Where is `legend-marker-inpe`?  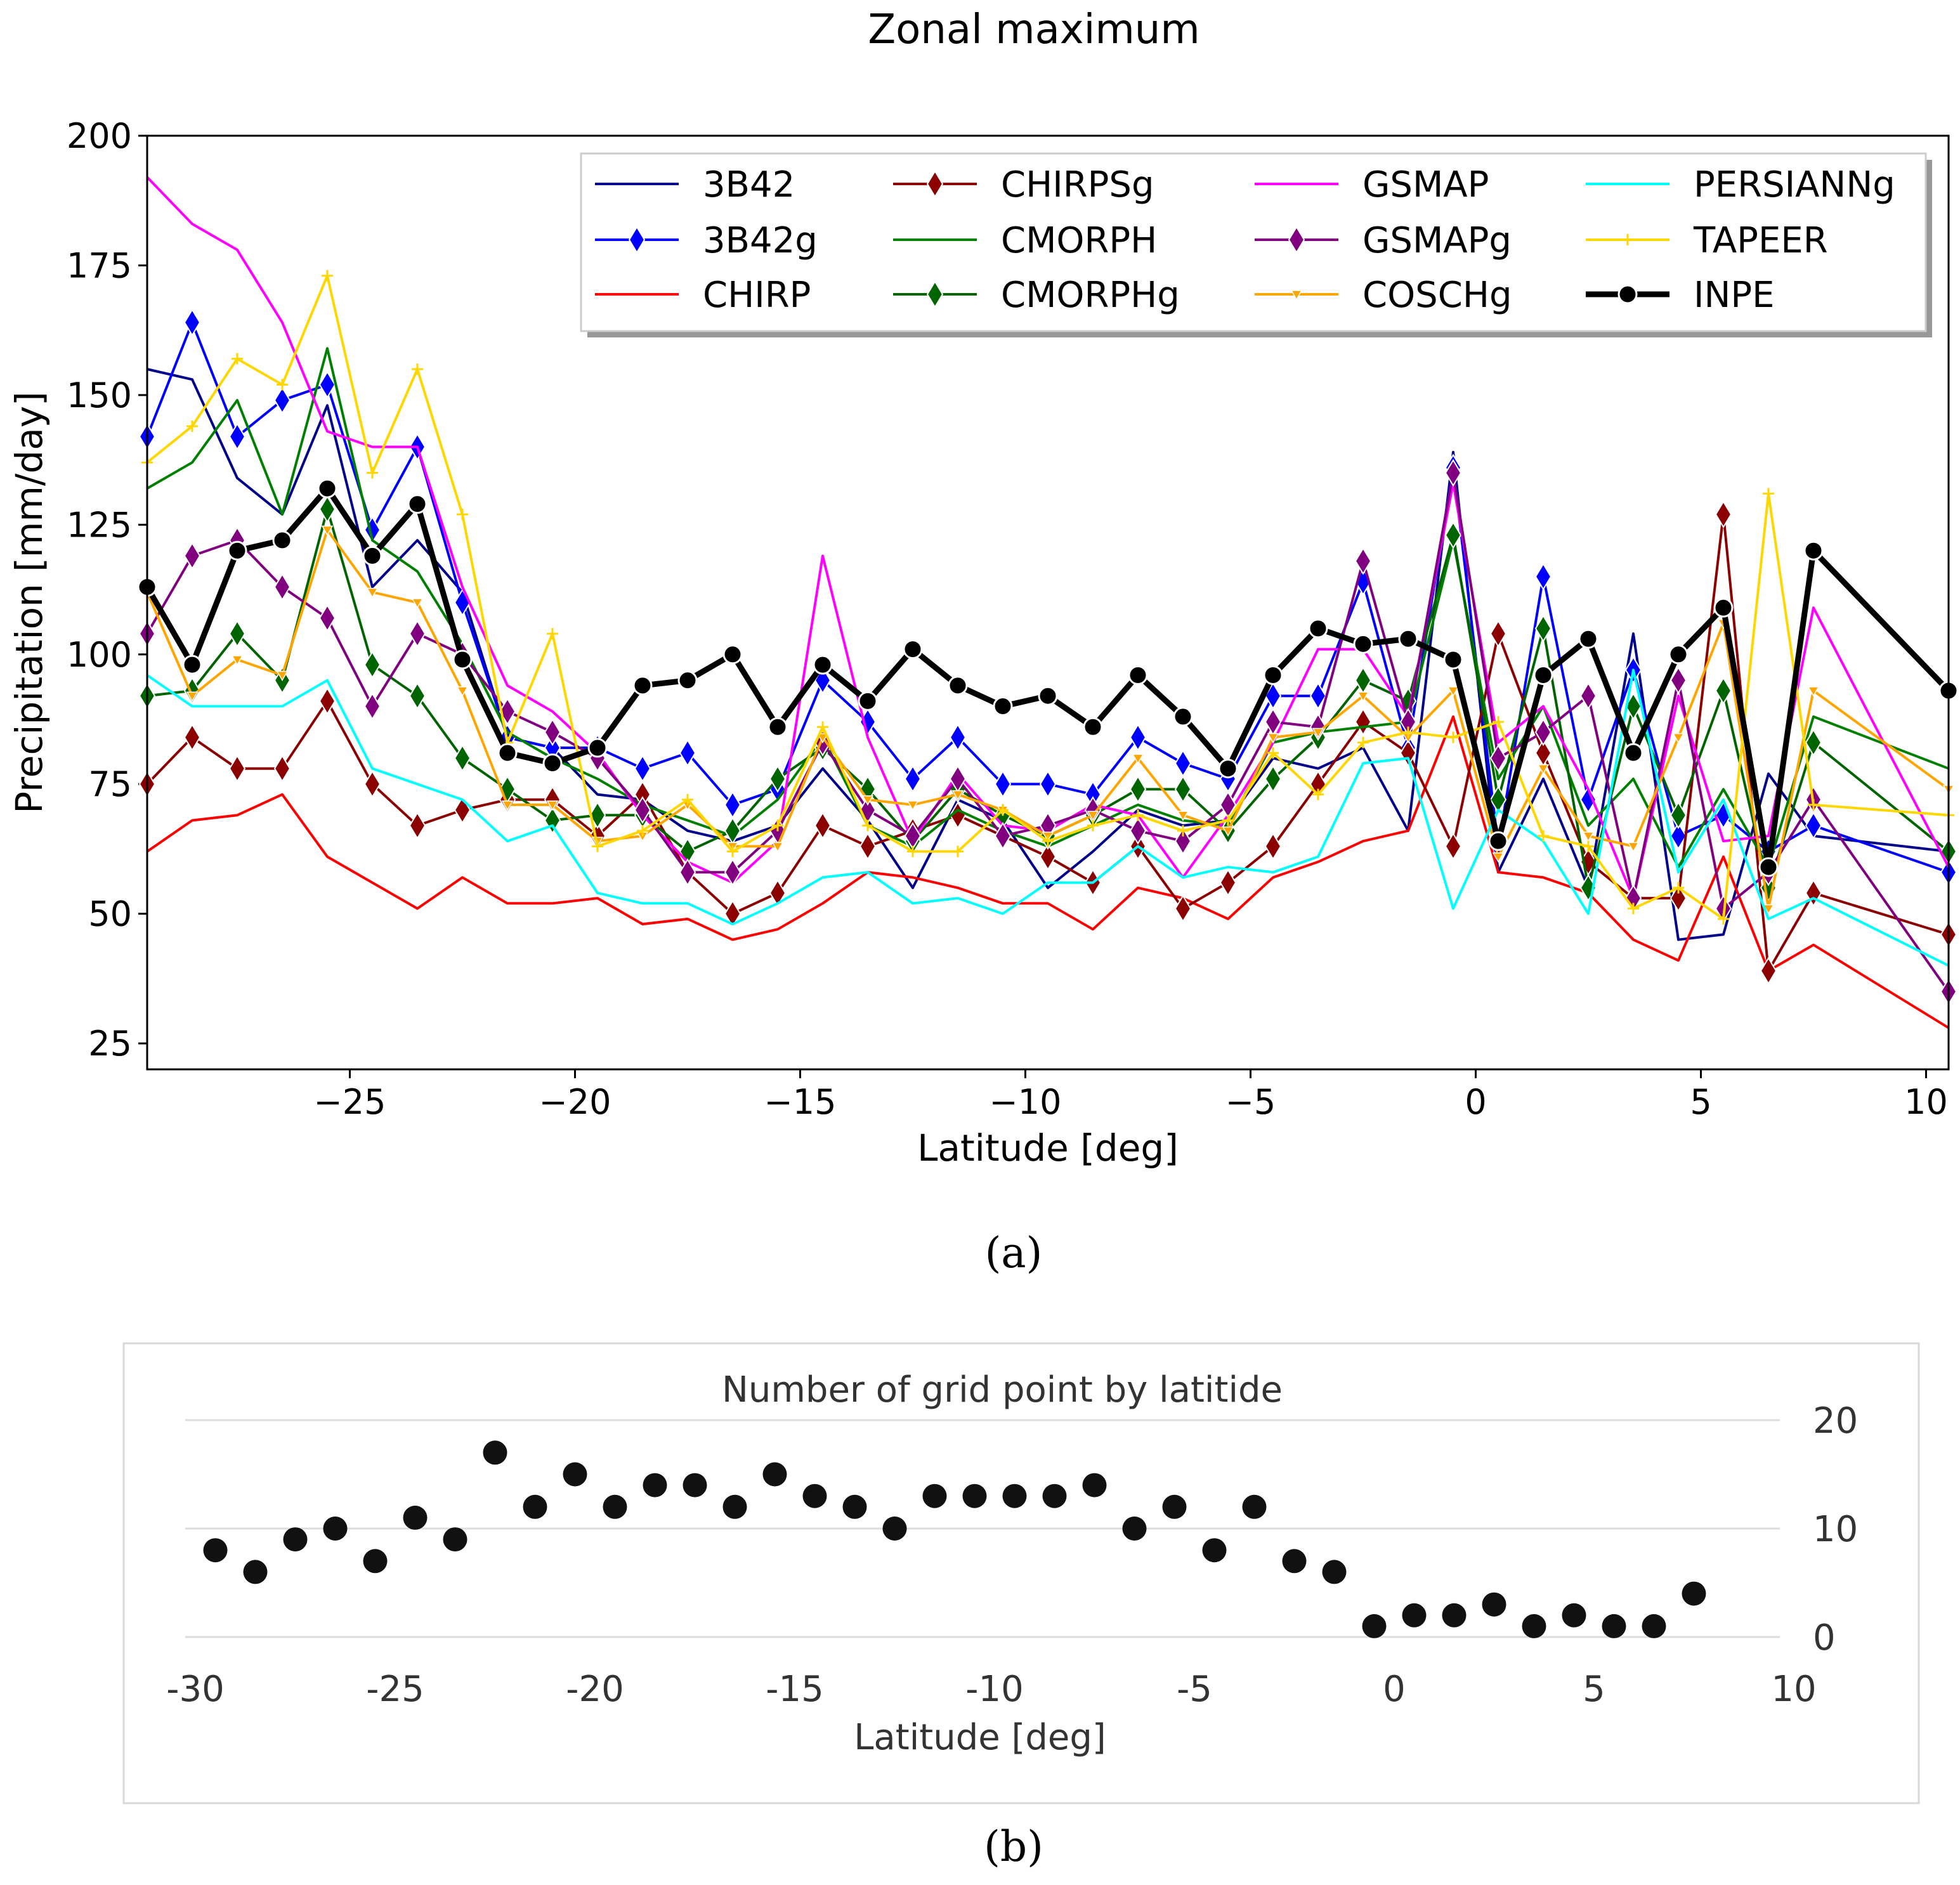 legend-marker-inpe is located at coordinates (1627, 294).